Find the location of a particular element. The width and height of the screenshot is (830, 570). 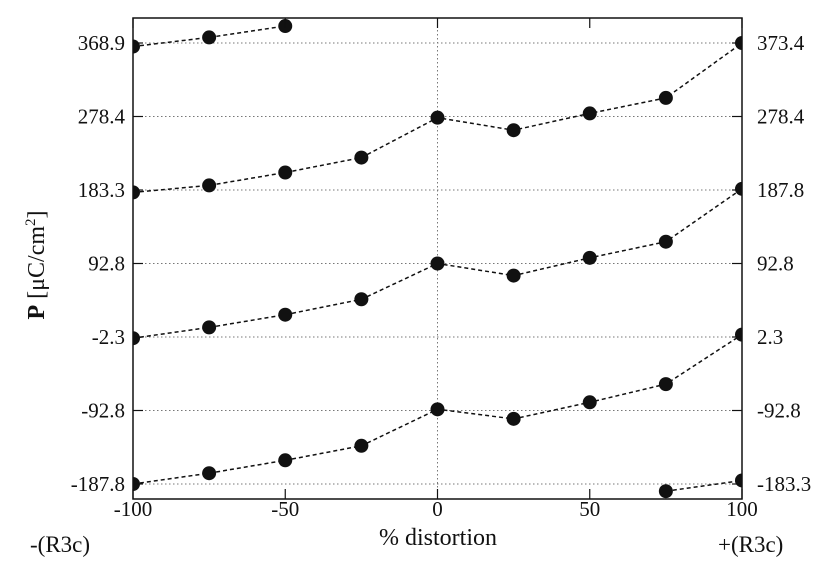

x-tick-label: 50 is located at coordinates (589, 509).